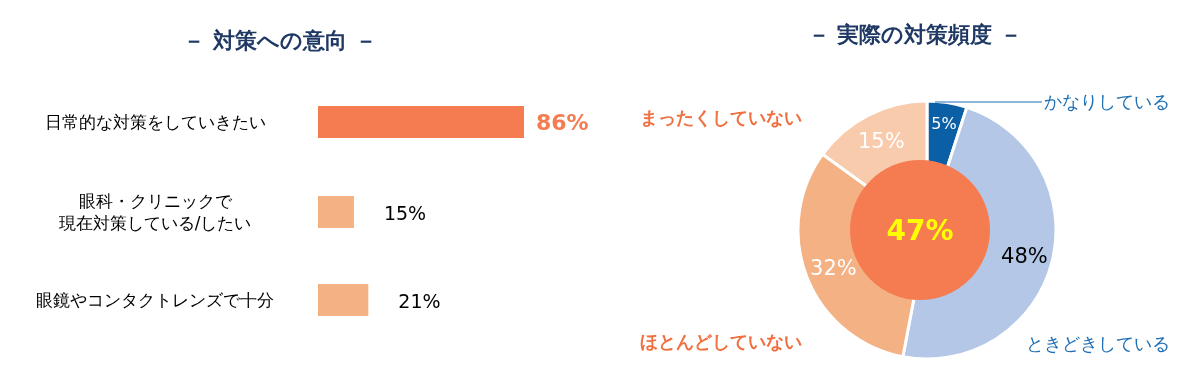  I want to click on y-tick-label: 日常的な対策をしていきたい, so click(155, 122).